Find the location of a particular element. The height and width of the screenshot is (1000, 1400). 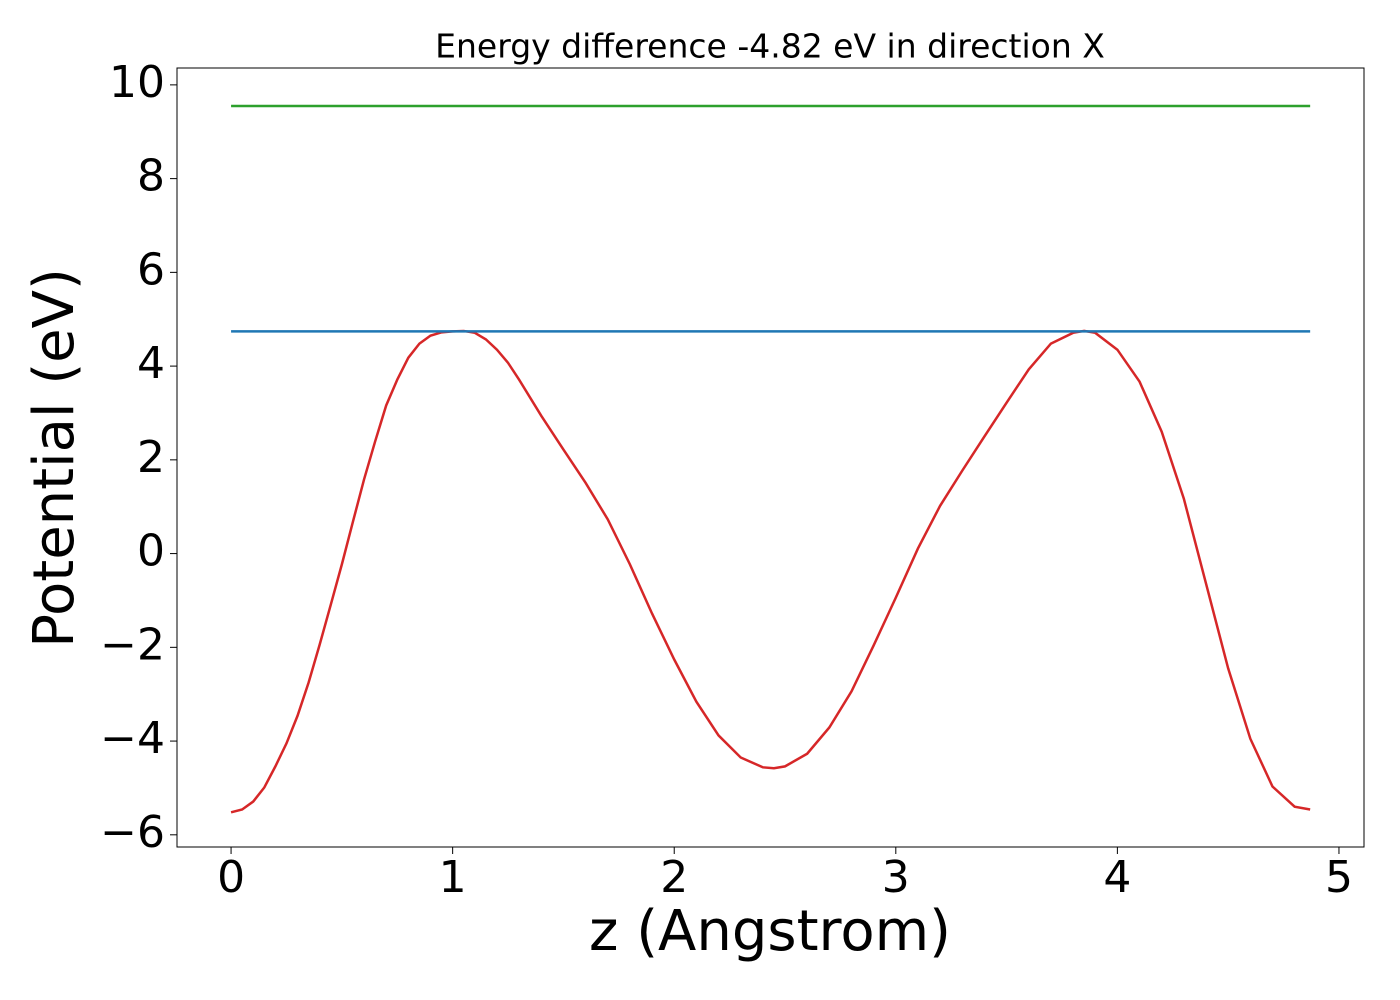

x-tick-label: 0 is located at coordinates (231, 877).